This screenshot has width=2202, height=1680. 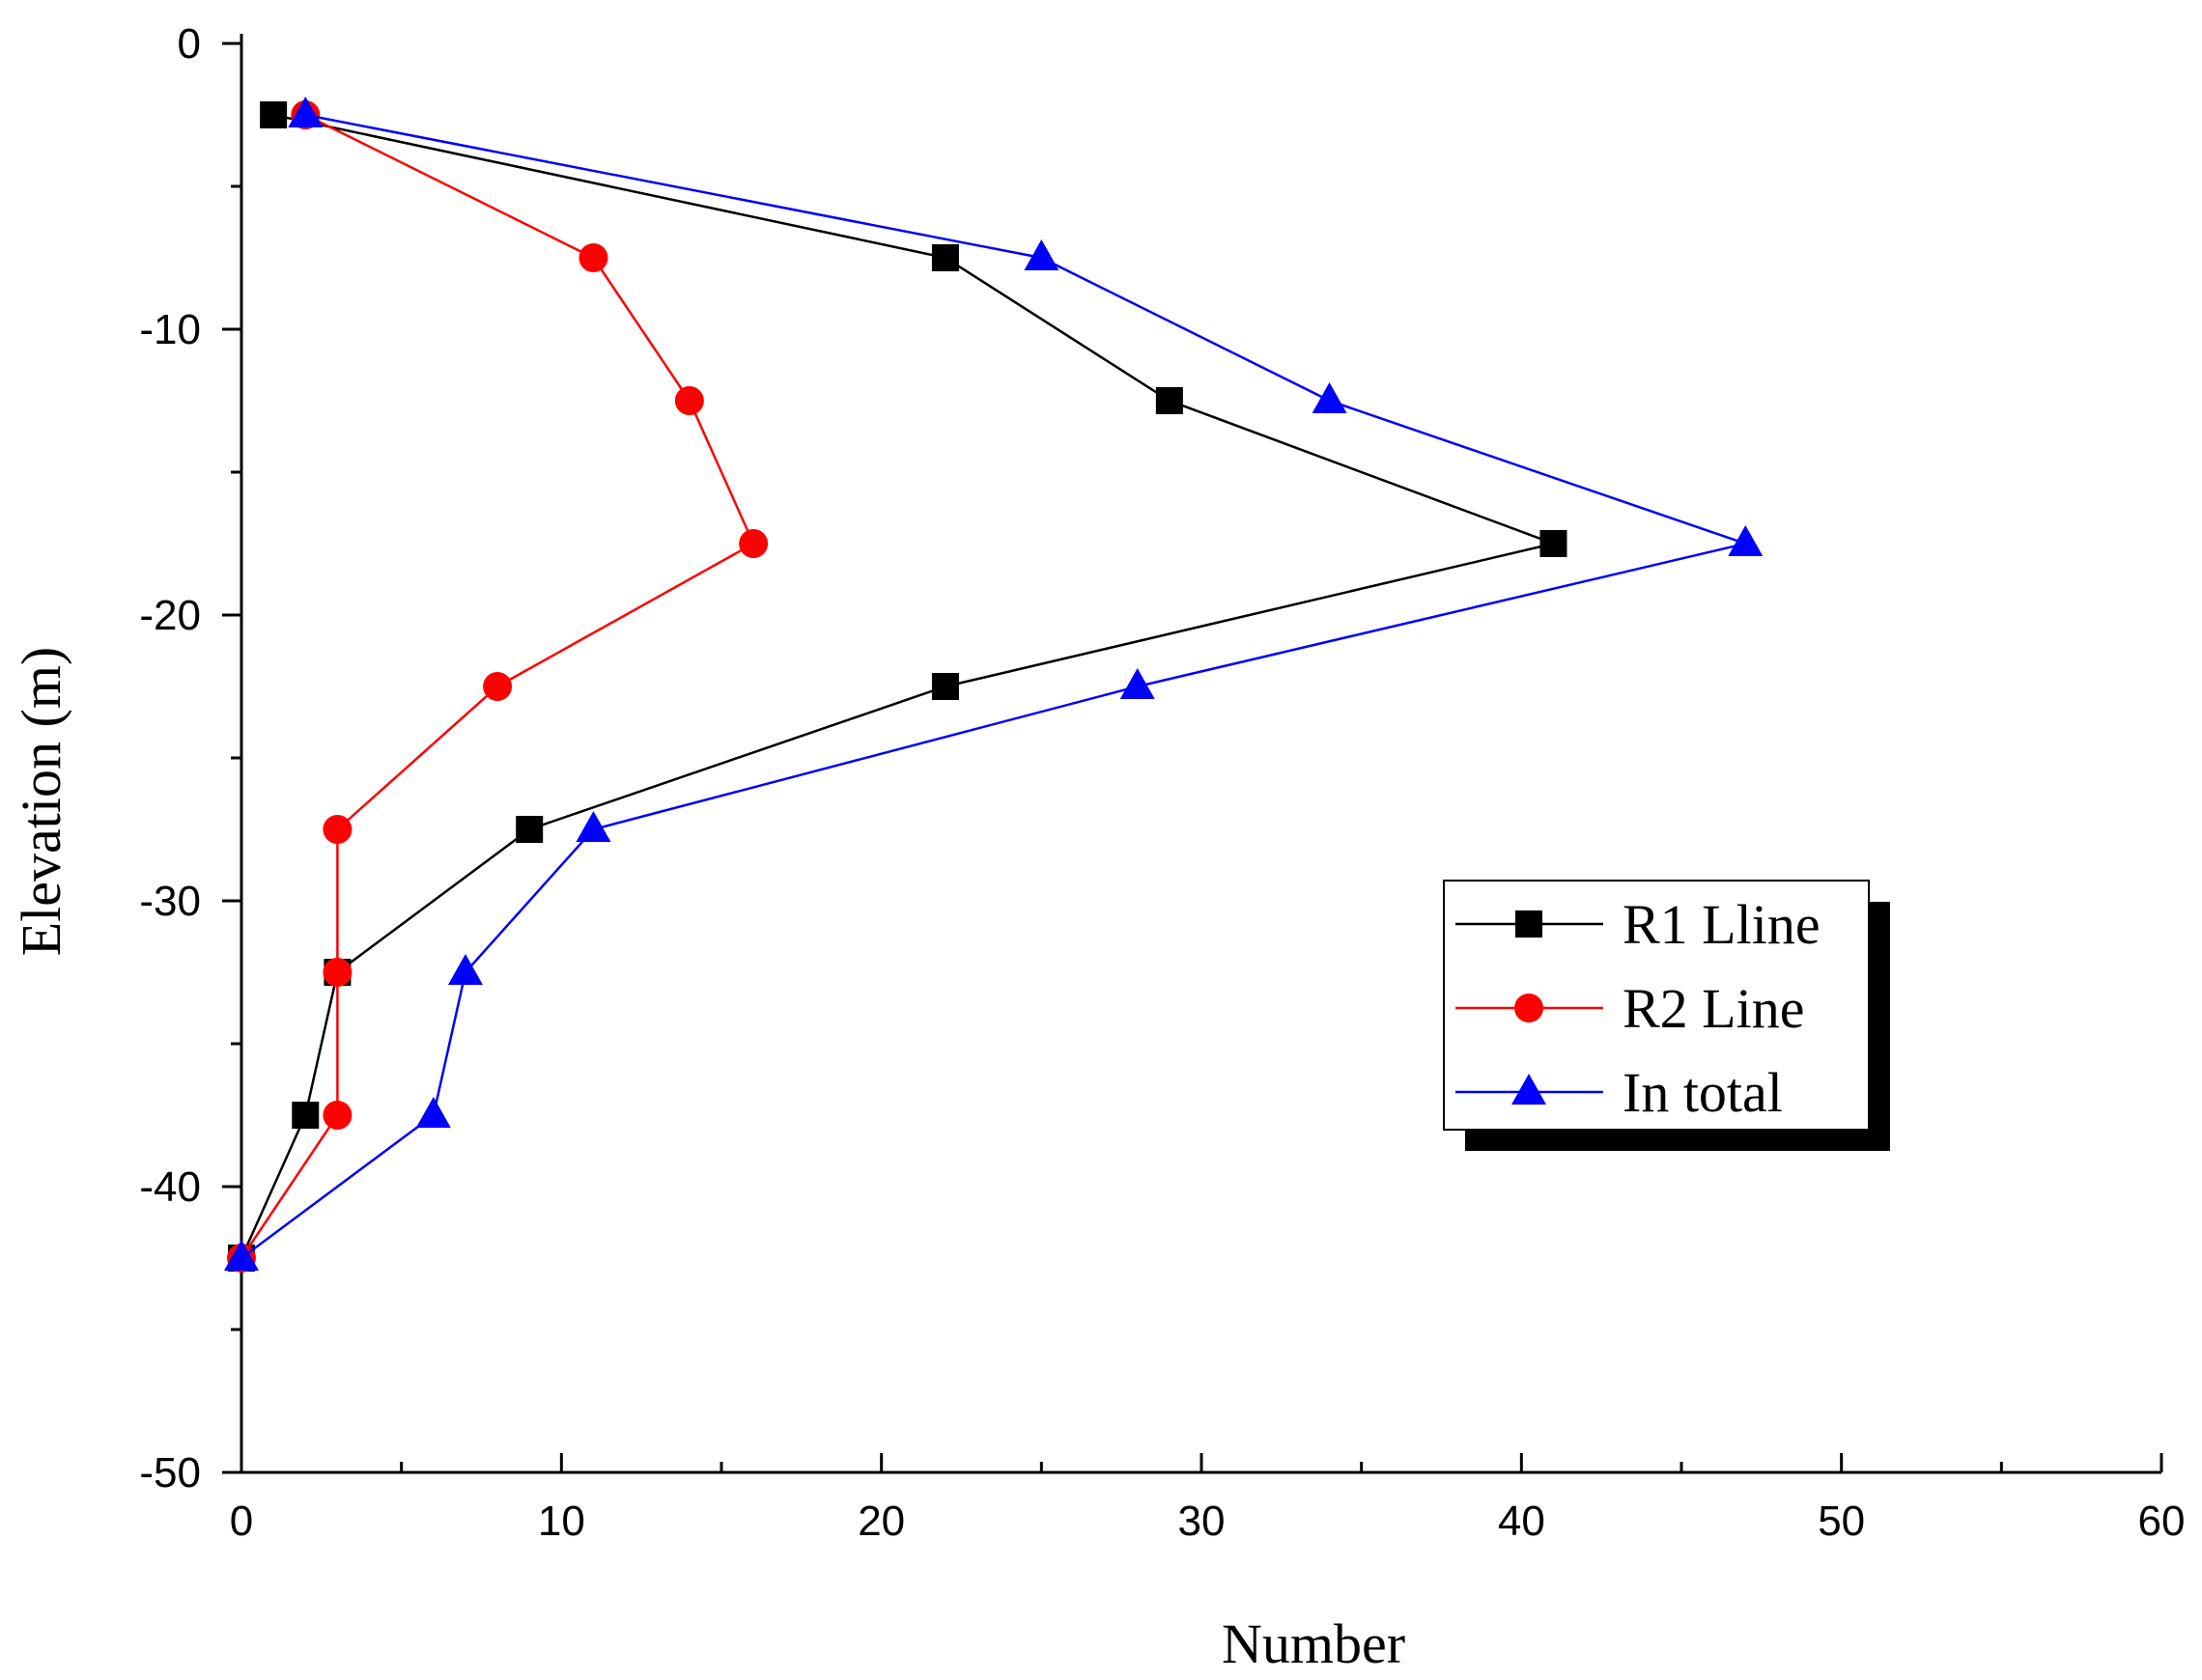 What do you see at coordinates (1521, 1522) in the screenshot?
I see `x-tick-label: 40` at bounding box center [1521, 1522].